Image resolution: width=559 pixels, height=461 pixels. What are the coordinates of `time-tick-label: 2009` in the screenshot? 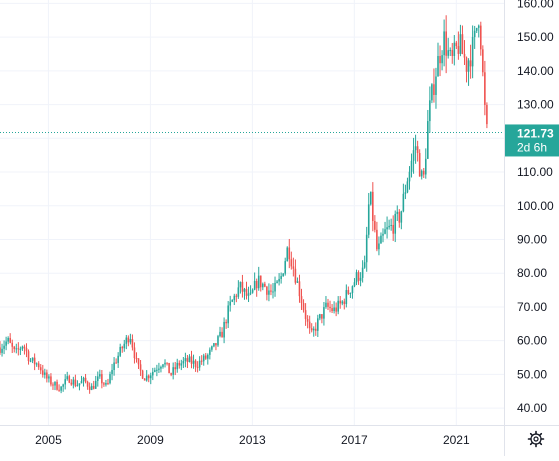 It's located at (150, 440).